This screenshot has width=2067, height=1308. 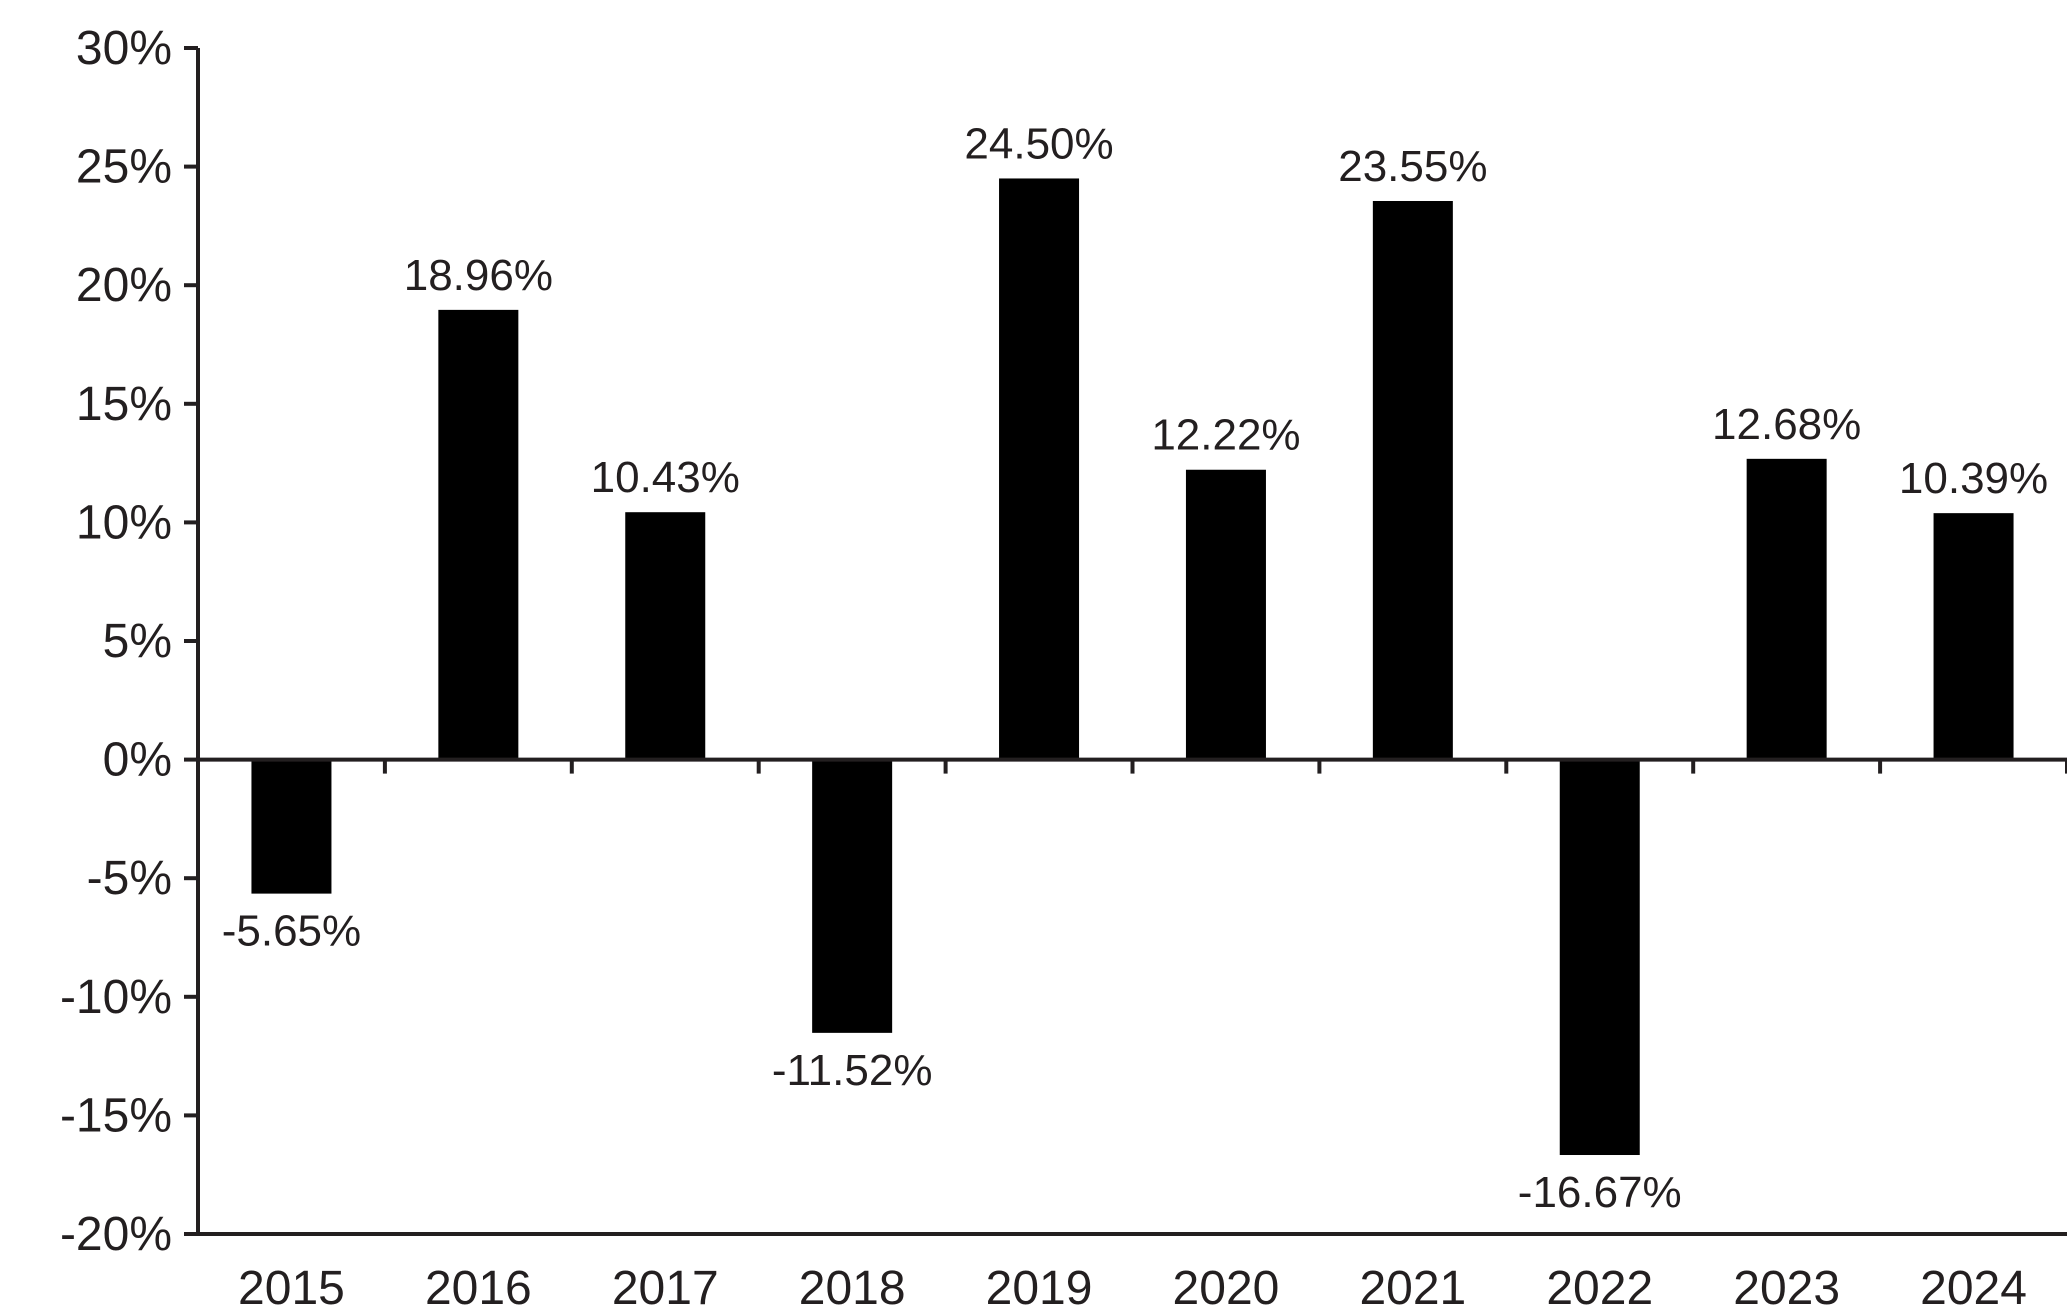 What do you see at coordinates (291, 826) in the screenshot?
I see `bar-2015` at bounding box center [291, 826].